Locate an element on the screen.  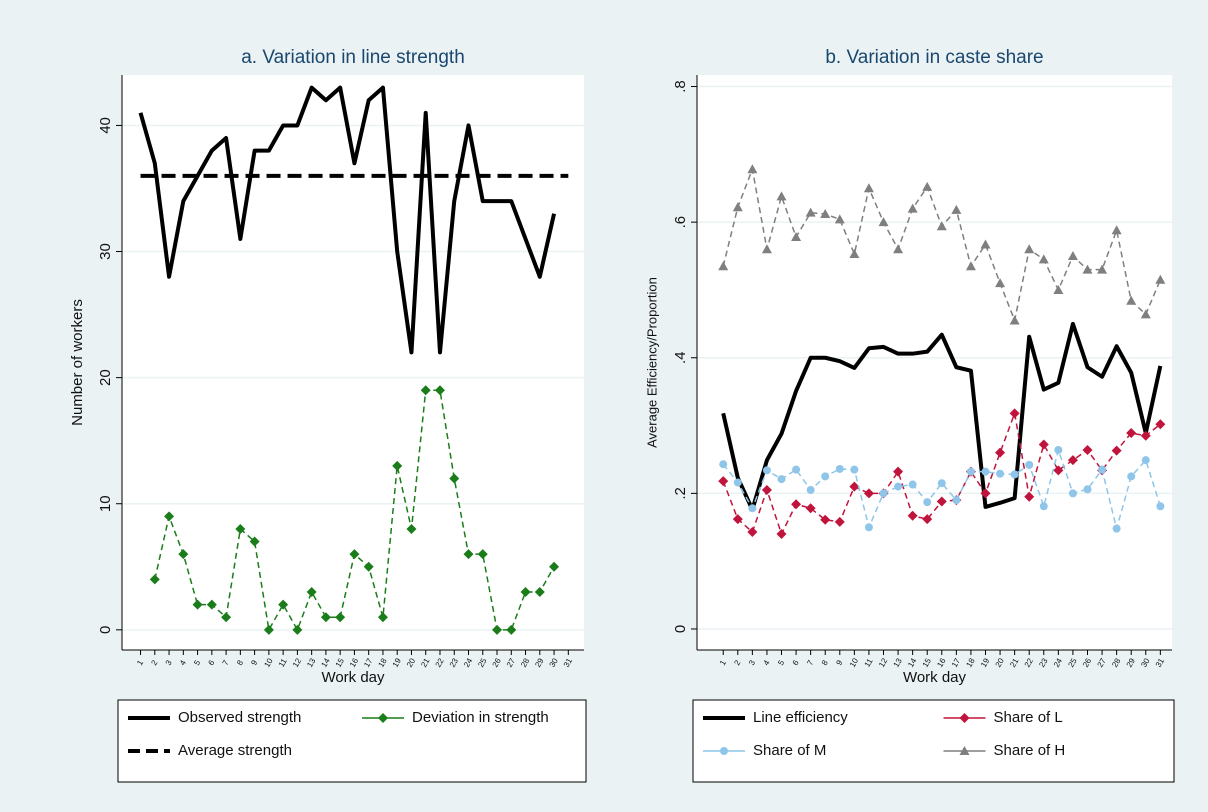
x-tick-label: 6 is located at coordinates (796, 662).